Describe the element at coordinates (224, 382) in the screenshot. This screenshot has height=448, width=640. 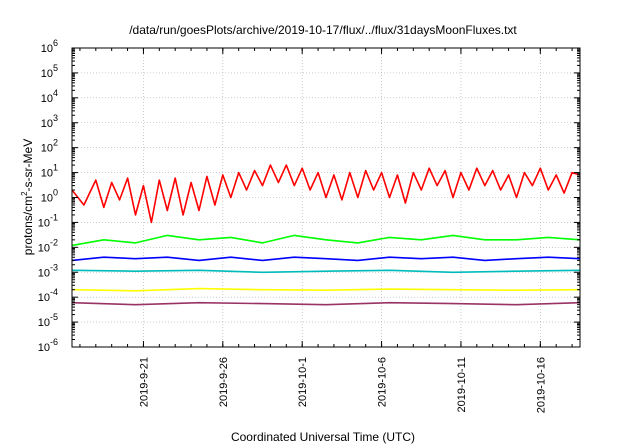
I see `x-tick-label: 2019-9-26` at that location.